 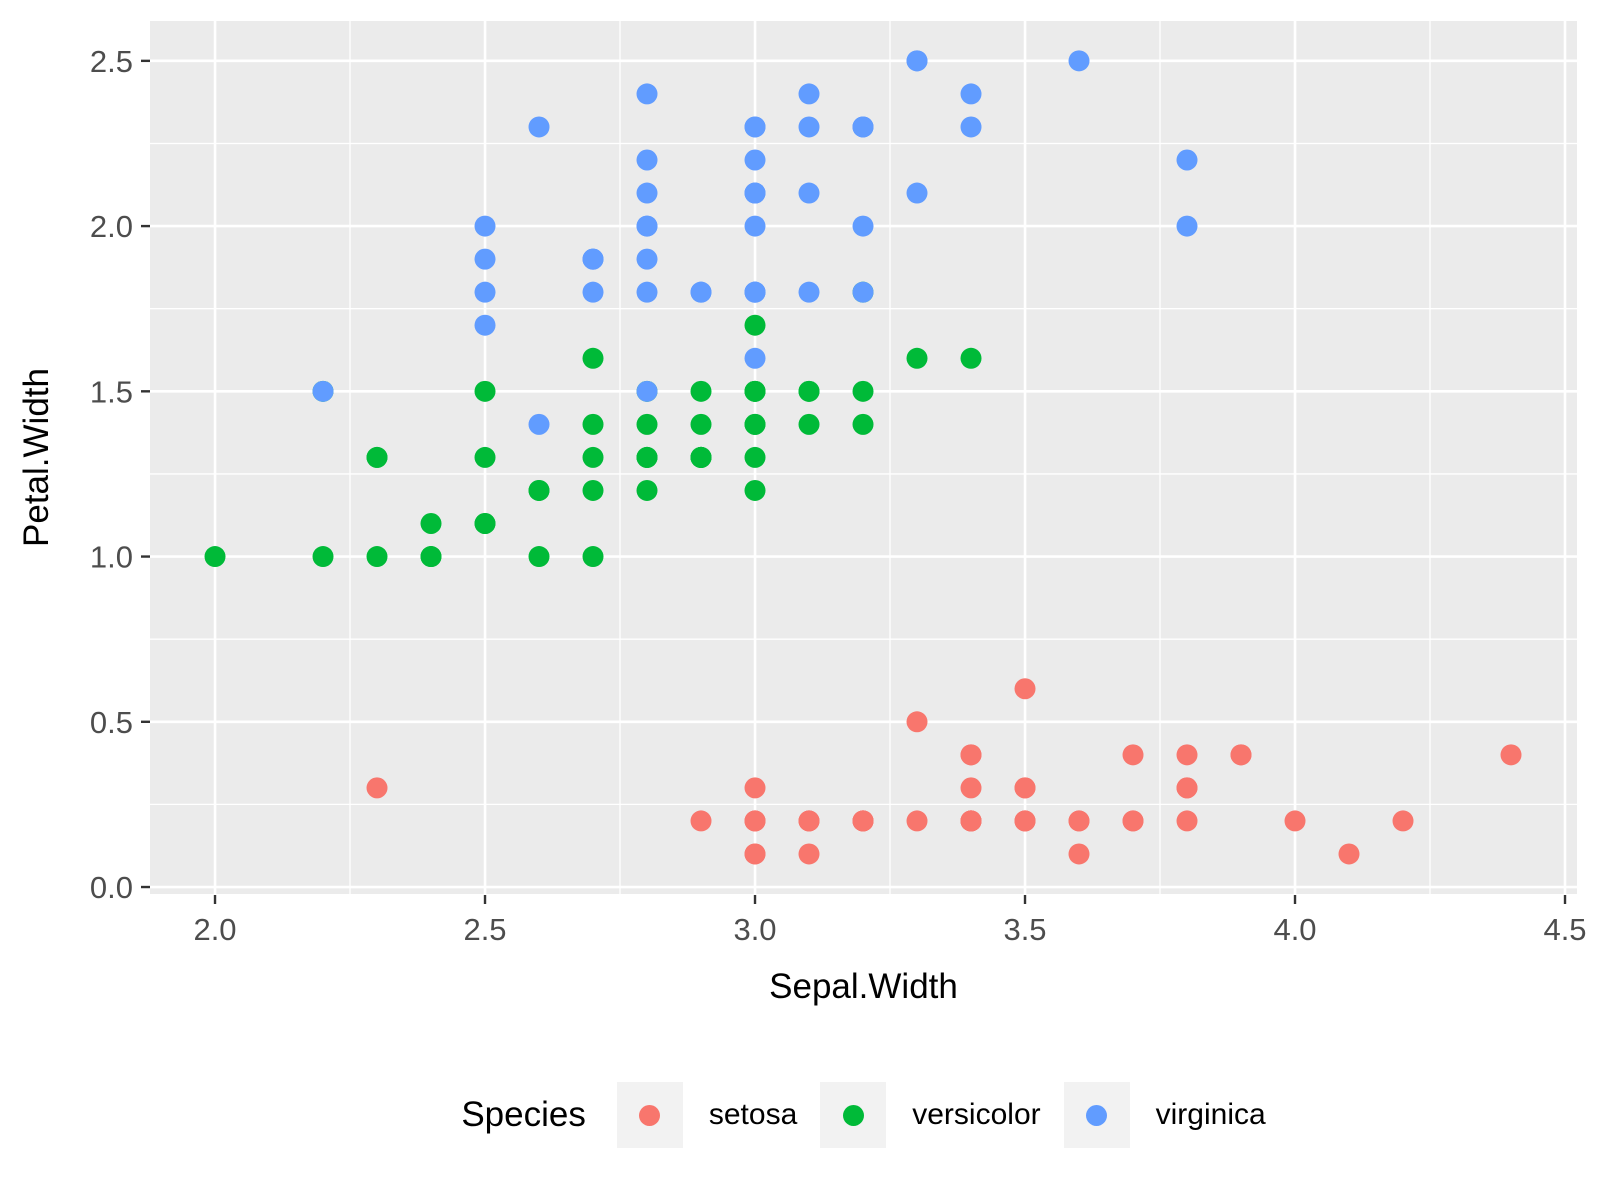 What do you see at coordinates (863, 986) in the screenshot?
I see `x-axis-title: Sepal.Width` at bounding box center [863, 986].